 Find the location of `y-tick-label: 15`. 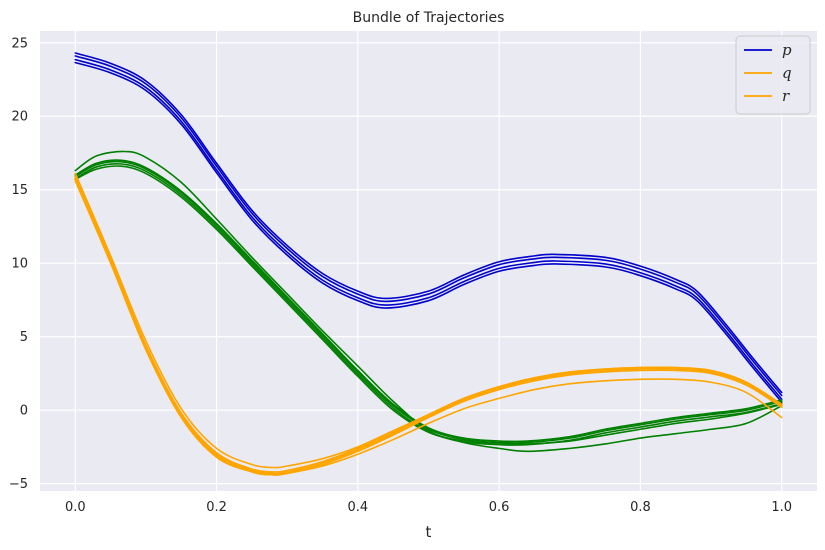

y-tick-label: 15 is located at coordinates (19, 190).